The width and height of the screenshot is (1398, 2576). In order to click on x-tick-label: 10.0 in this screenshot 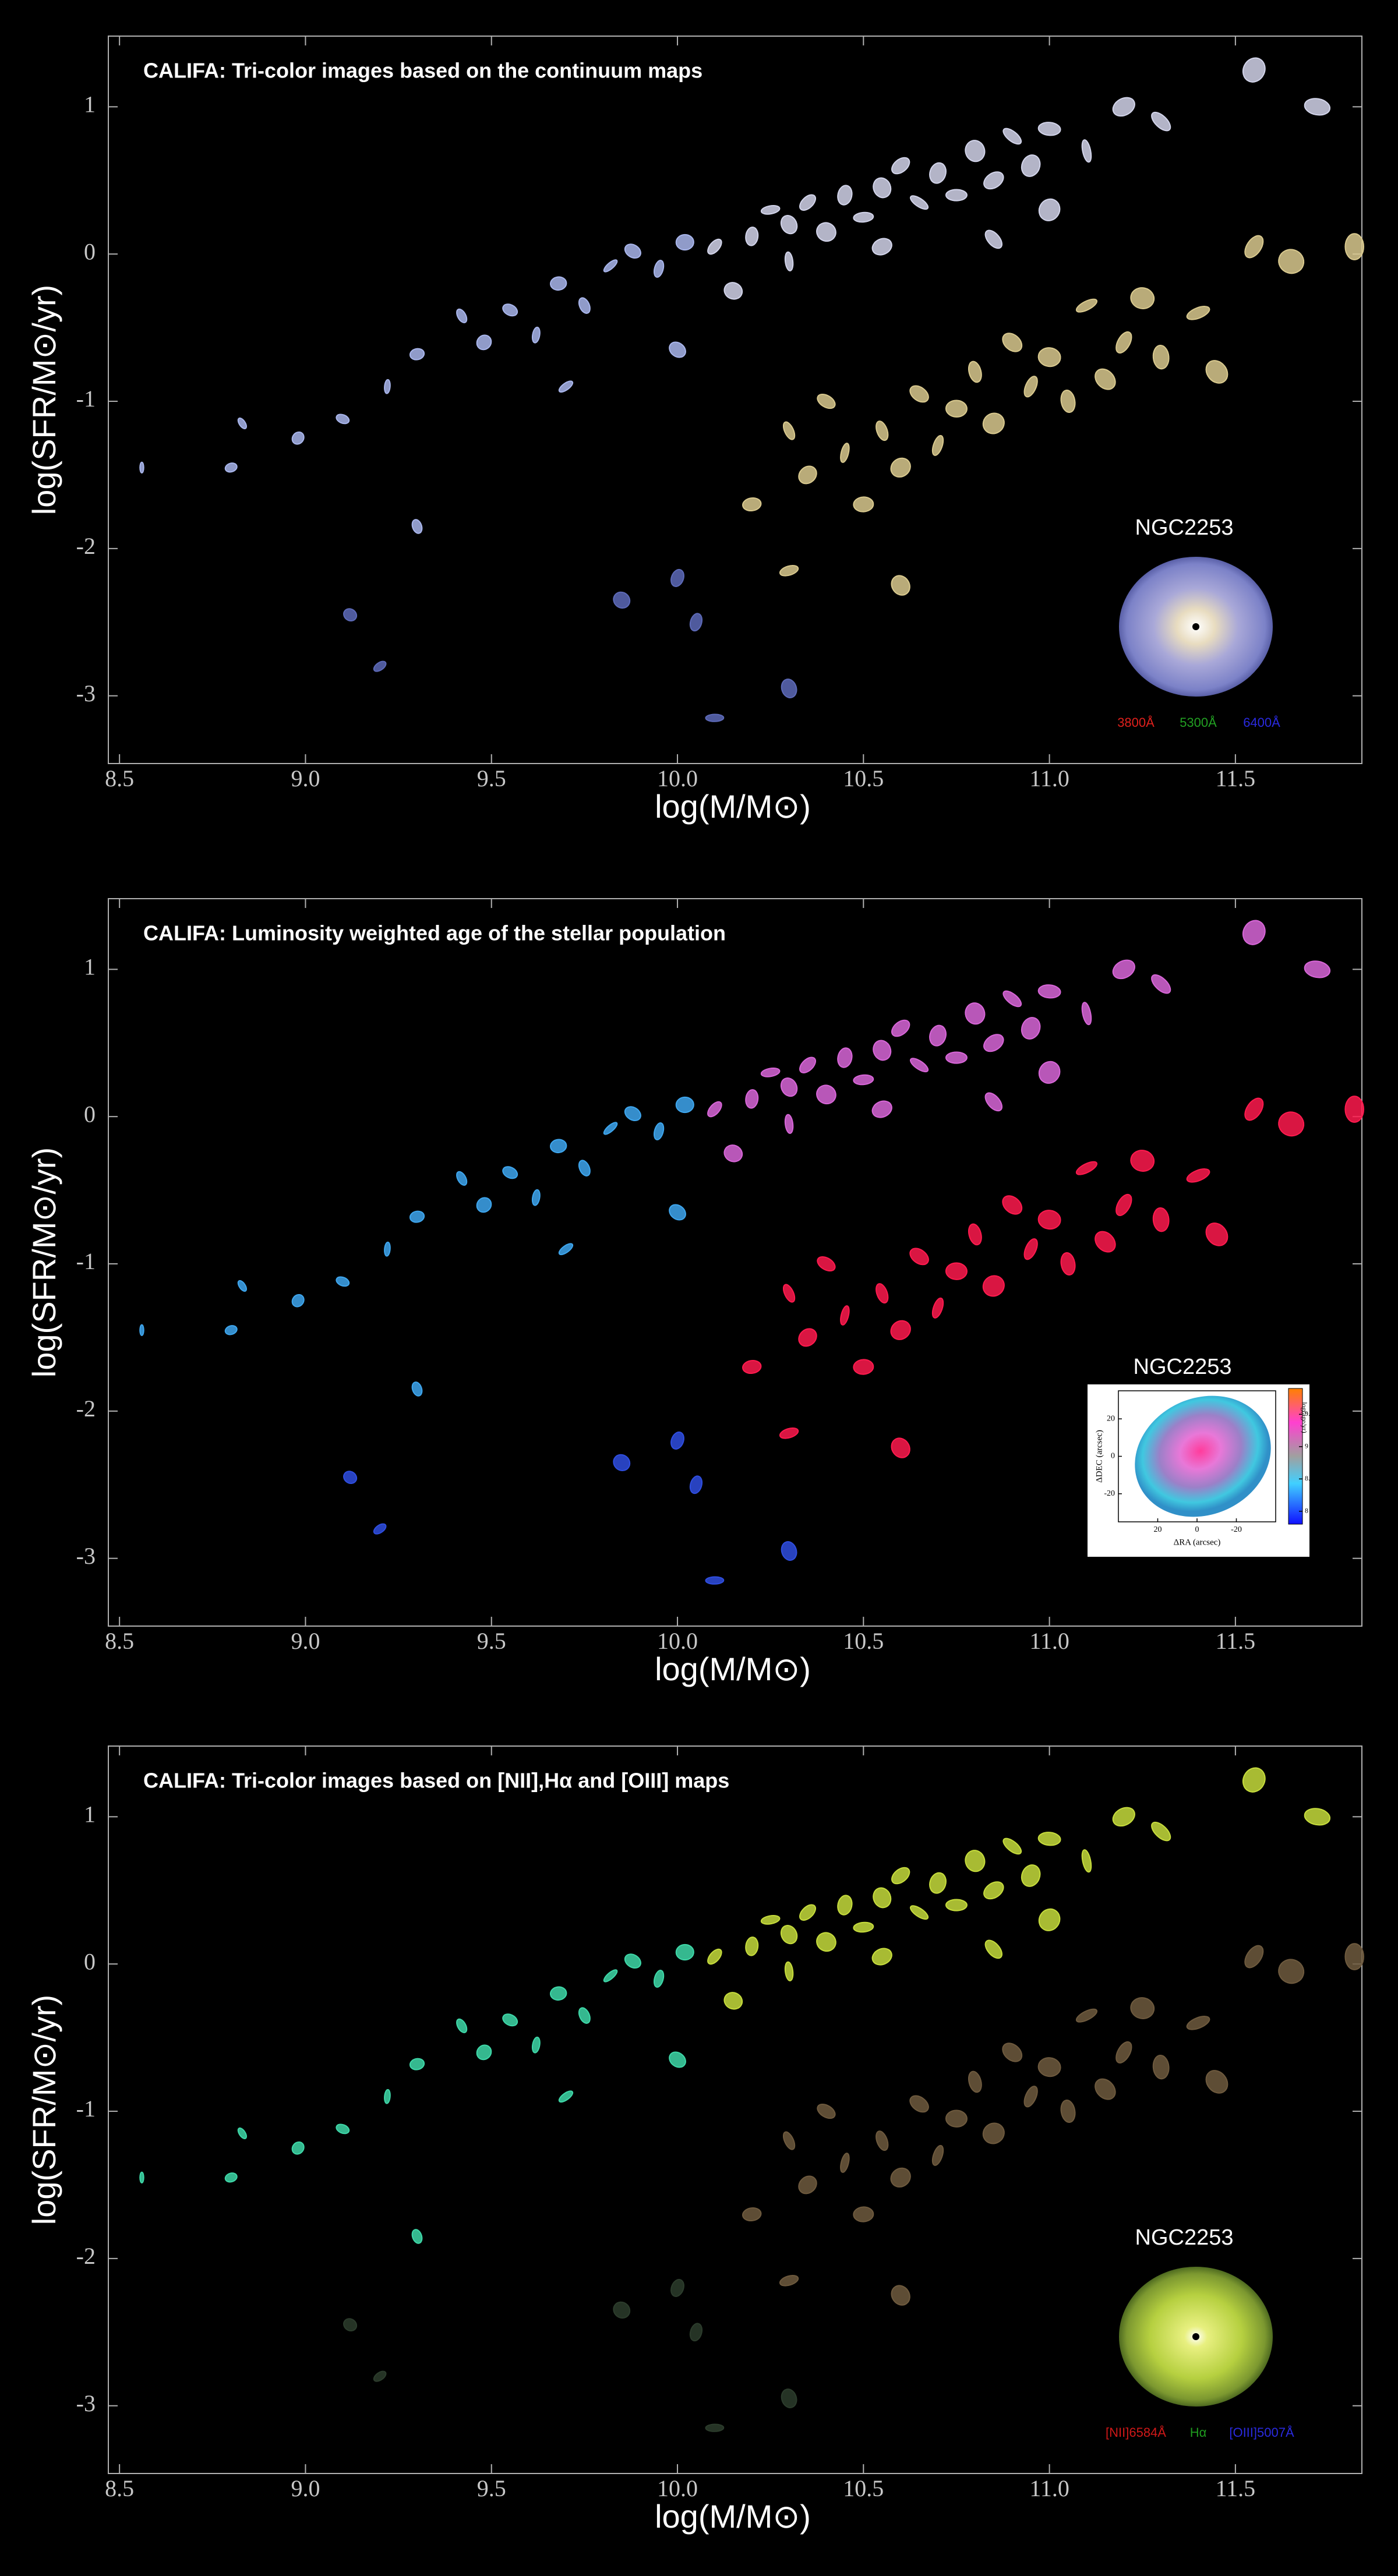, I will do `click(677, 2488)`.